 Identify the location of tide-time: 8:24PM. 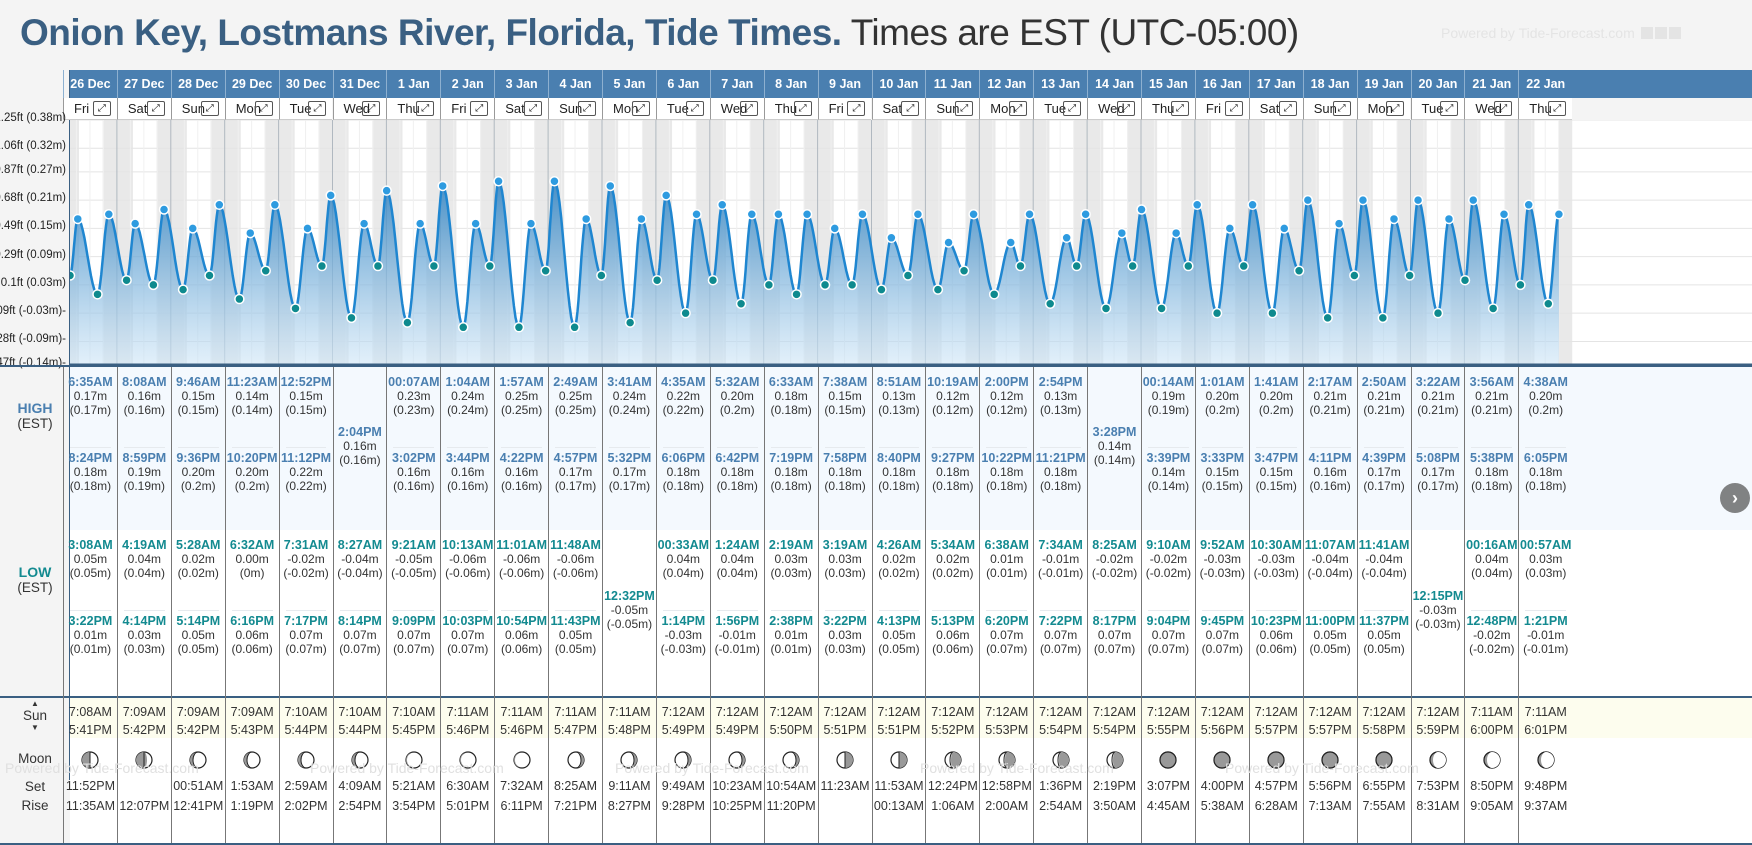
(90, 458).